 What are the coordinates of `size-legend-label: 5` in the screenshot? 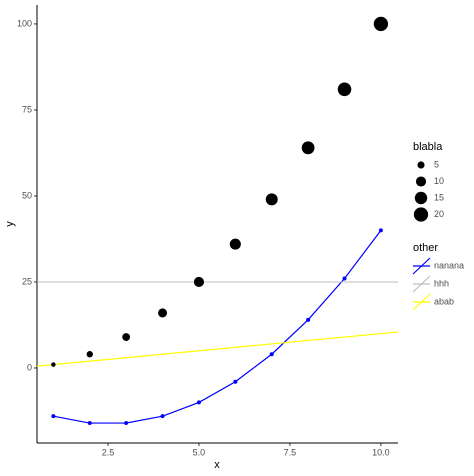 It's located at (436, 164).